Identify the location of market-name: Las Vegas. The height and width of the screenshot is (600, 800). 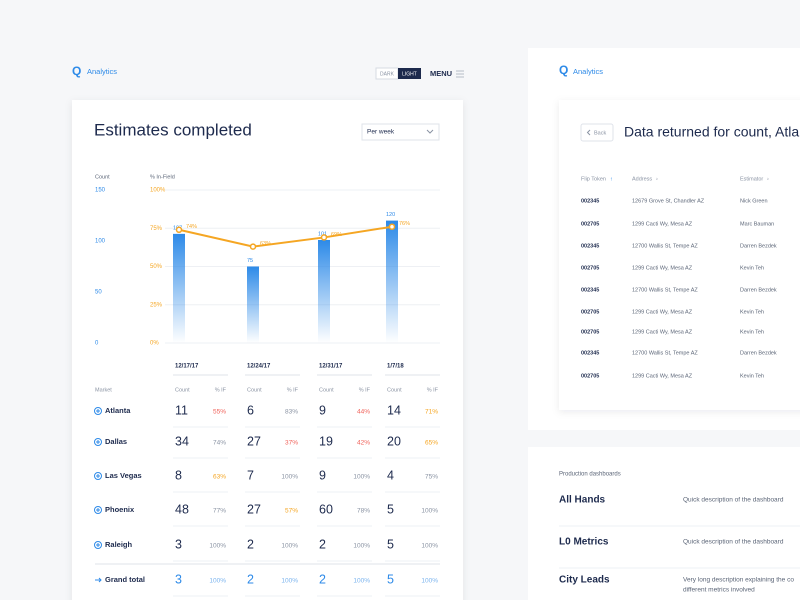
(123, 475).